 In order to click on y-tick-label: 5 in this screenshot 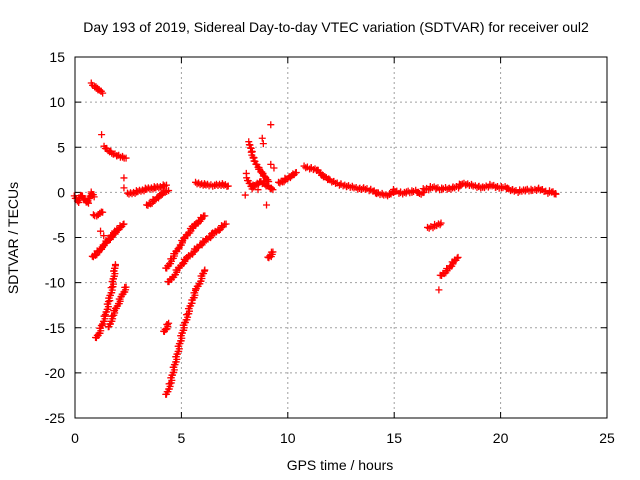, I will do `click(61, 147)`.